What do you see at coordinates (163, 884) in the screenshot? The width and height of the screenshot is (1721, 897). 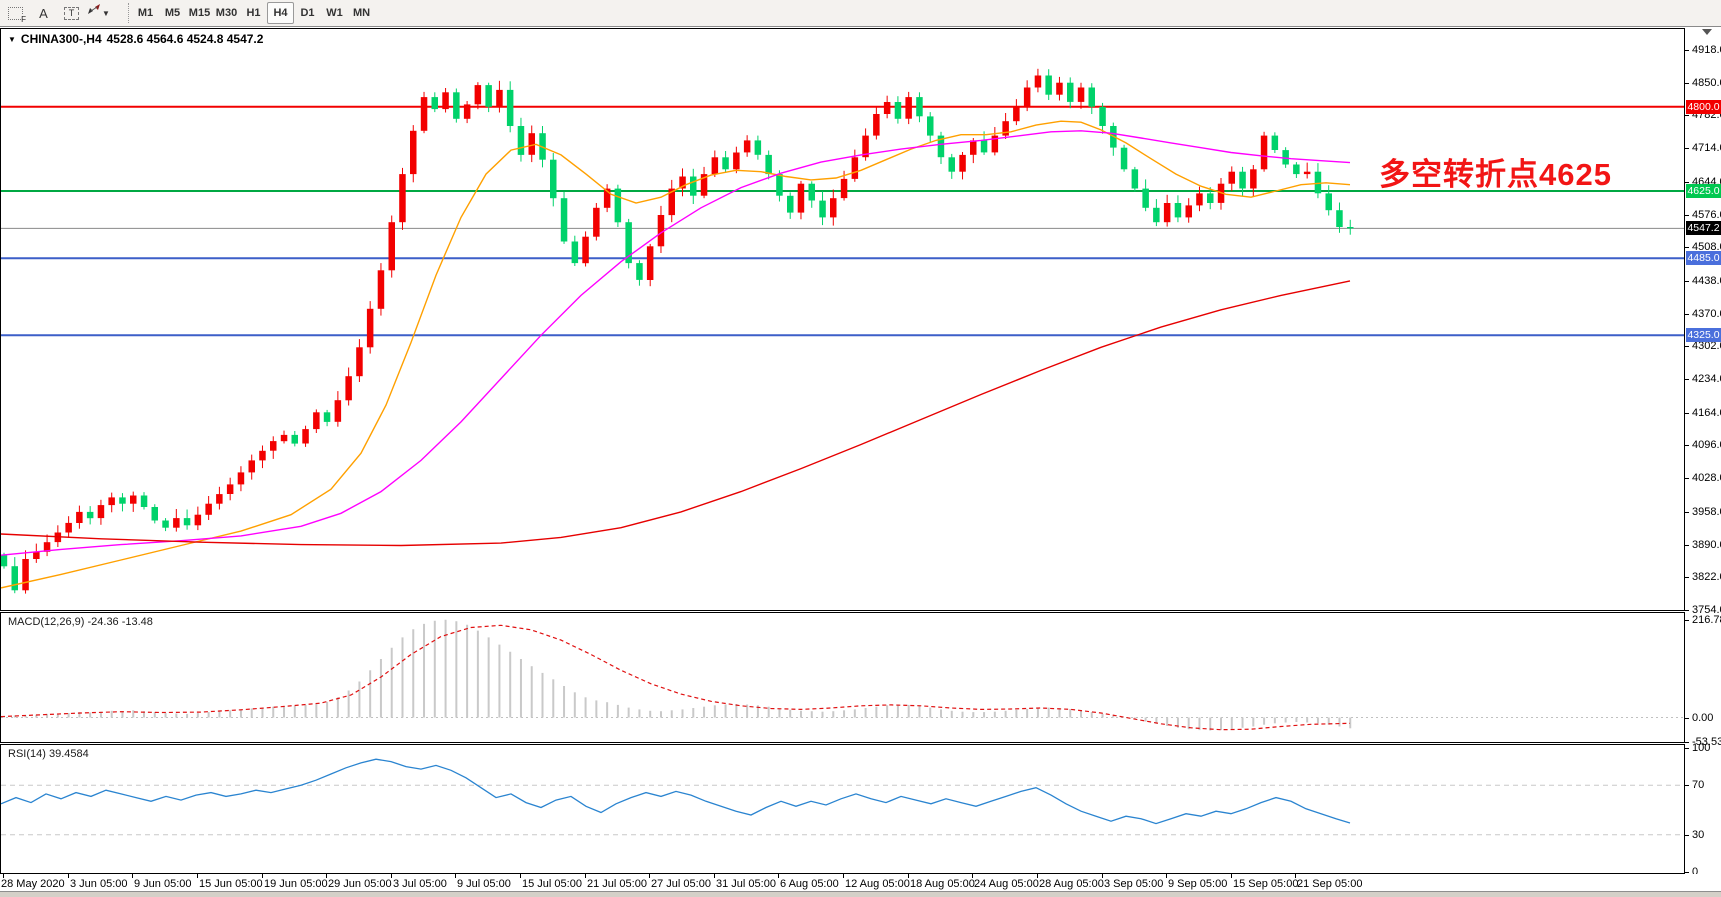 I see `time-tick-label: 9 Jun 05:00` at bounding box center [163, 884].